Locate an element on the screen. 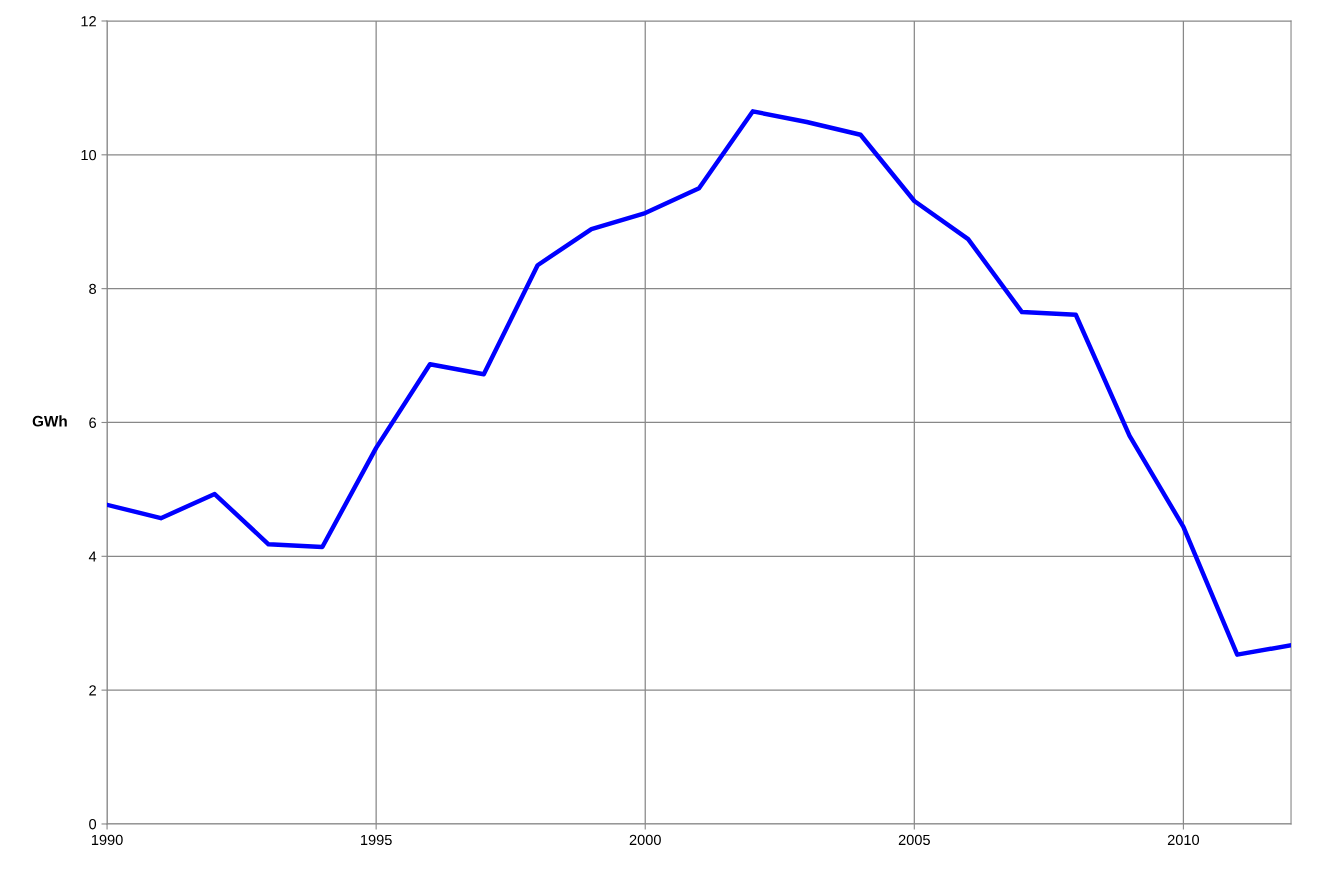  y-tick-label: 12 is located at coordinates (88, 21).